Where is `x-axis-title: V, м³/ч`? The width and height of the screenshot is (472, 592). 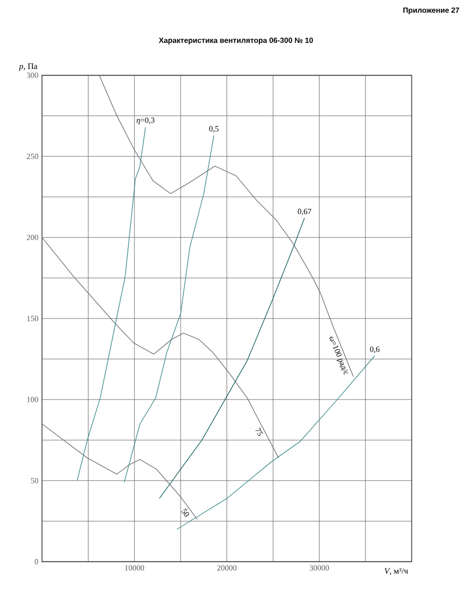
x-axis-title: V, м³/ч is located at coordinates (396, 572).